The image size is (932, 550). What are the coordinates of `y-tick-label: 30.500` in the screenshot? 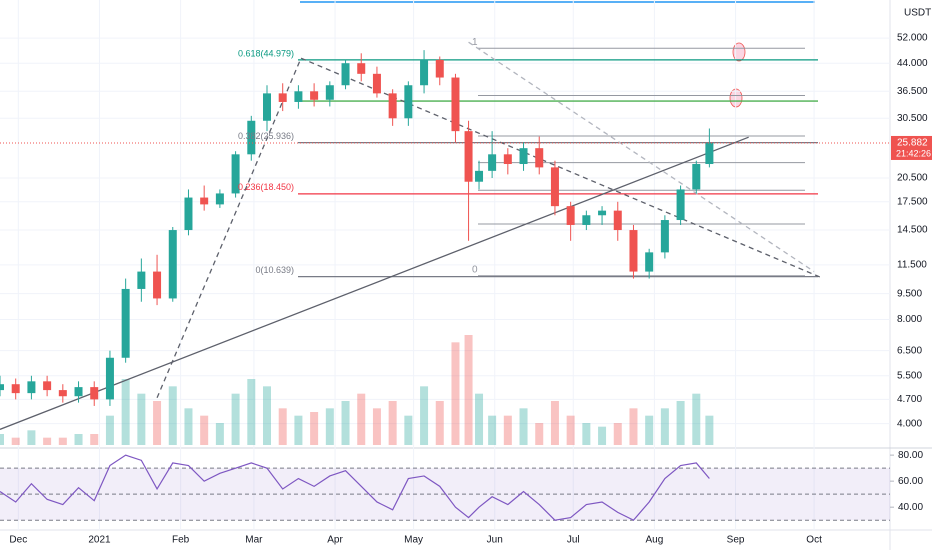 It's located at (912, 118).